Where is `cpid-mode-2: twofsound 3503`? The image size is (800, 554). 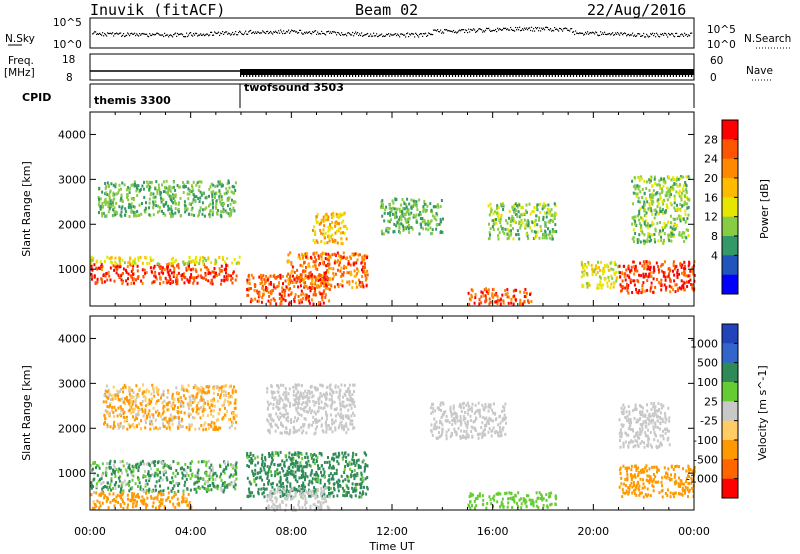 cpid-mode-2: twofsound 3503 is located at coordinates (294, 87).